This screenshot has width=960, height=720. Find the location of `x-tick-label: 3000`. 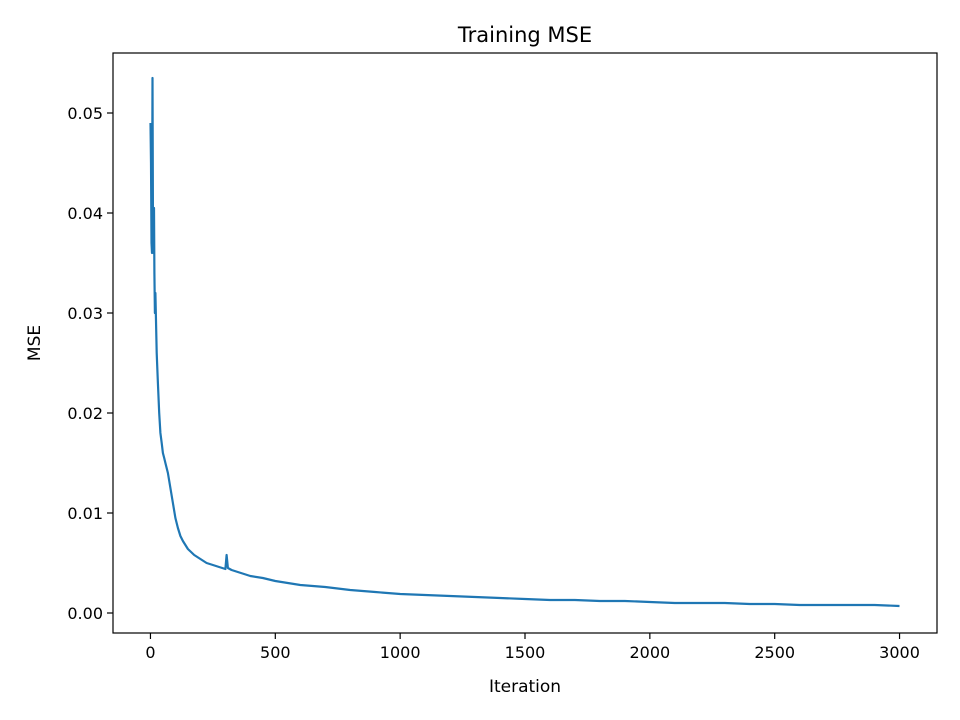

x-tick-label: 3000 is located at coordinates (899, 652).